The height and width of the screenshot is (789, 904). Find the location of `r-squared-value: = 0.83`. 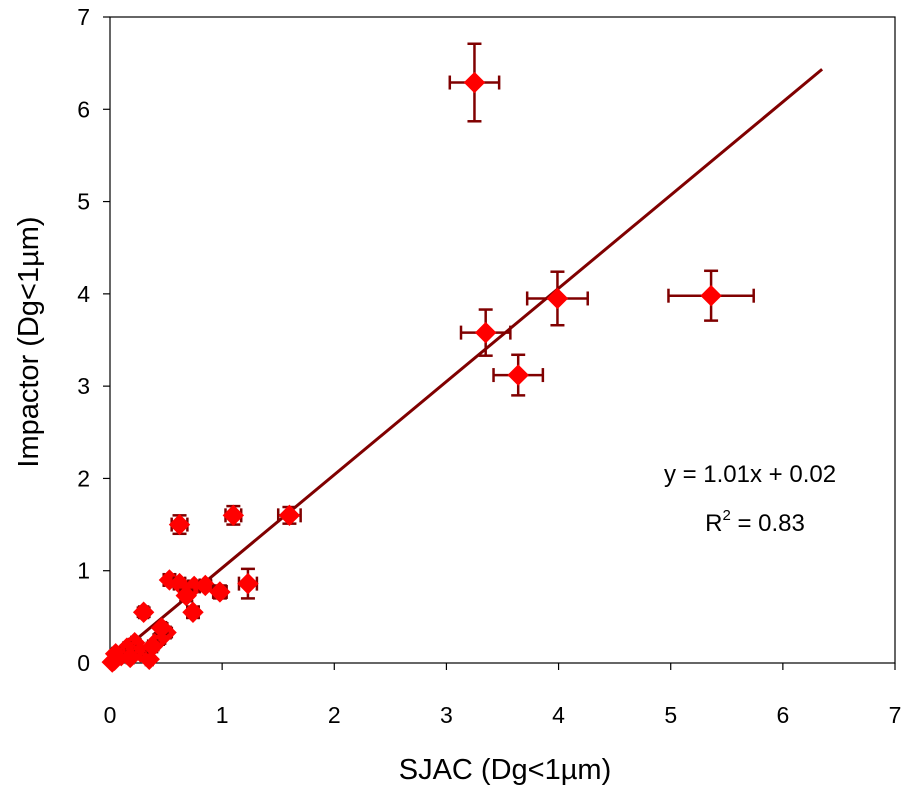

r-squared-value: = 0.83 is located at coordinates (768, 523).